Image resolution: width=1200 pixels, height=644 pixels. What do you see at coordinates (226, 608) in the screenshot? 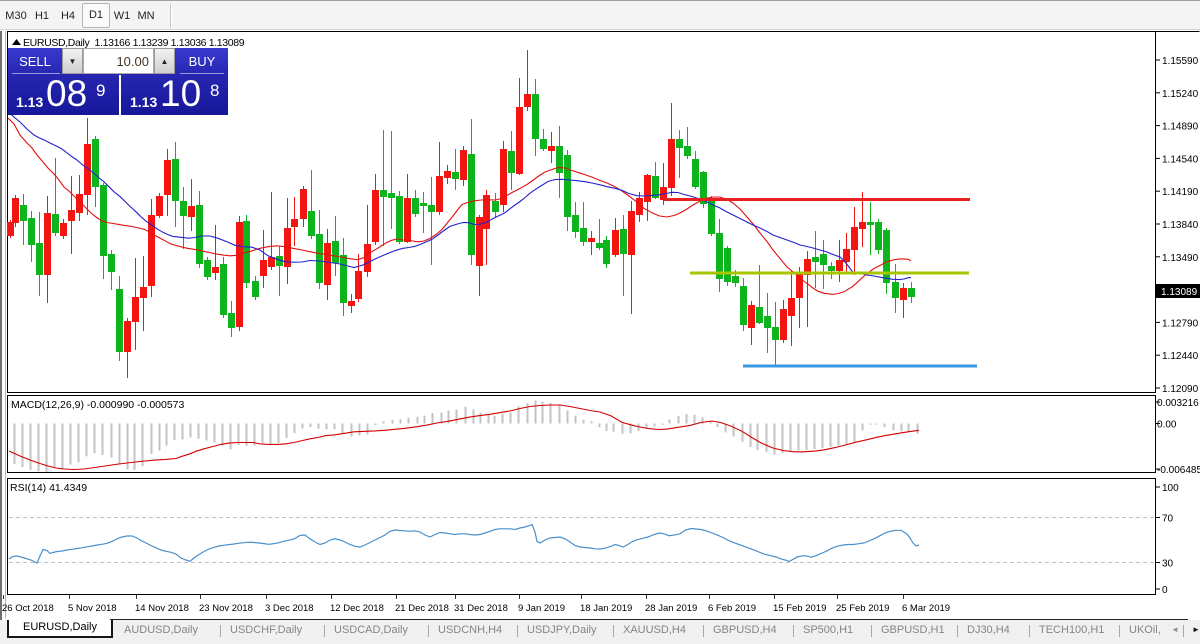
I see `svg-text: 23 Nov 2018` at bounding box center [226, 608].